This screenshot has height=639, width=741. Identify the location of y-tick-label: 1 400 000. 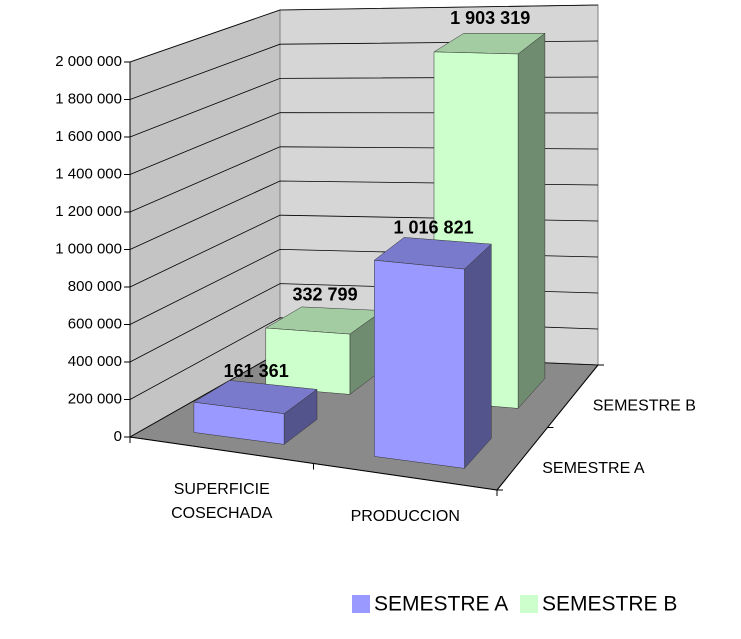
(88, 173).